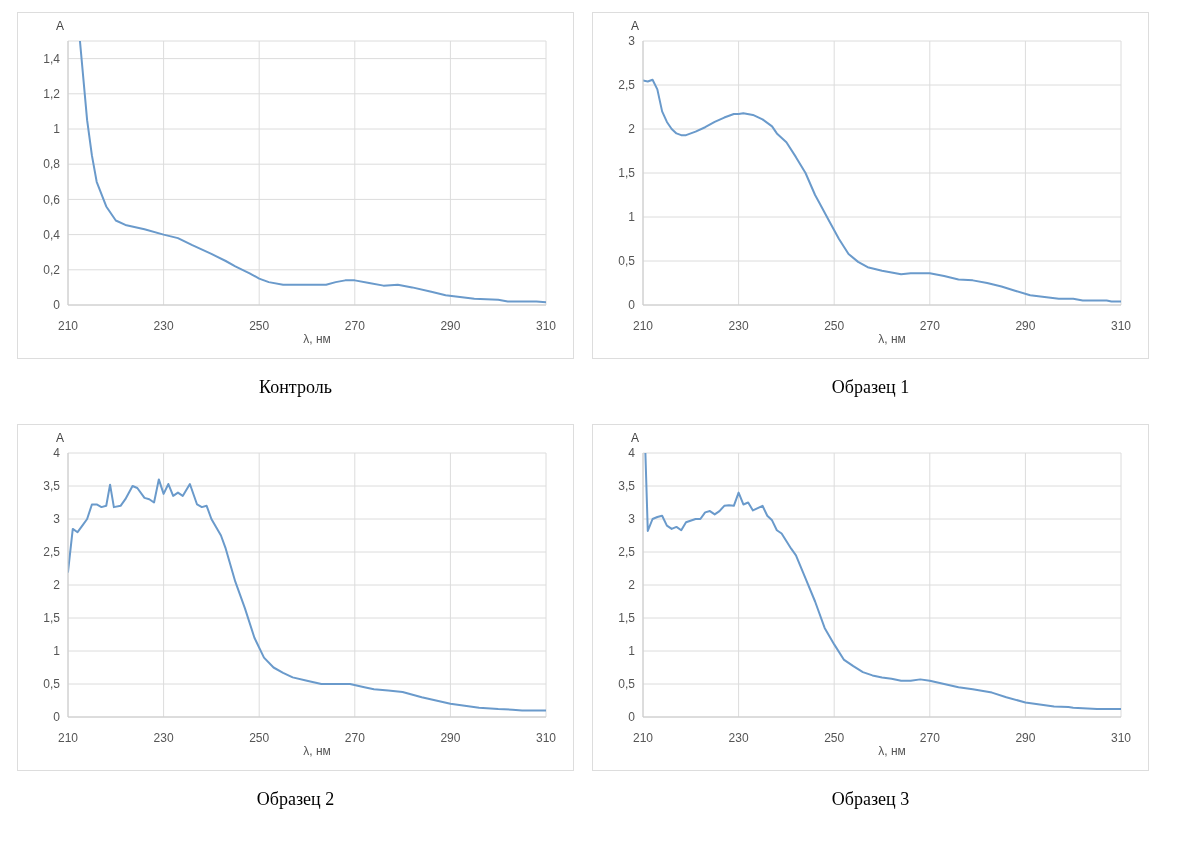  I want to click on y-tick-label: 1,2, so click(52, 94).